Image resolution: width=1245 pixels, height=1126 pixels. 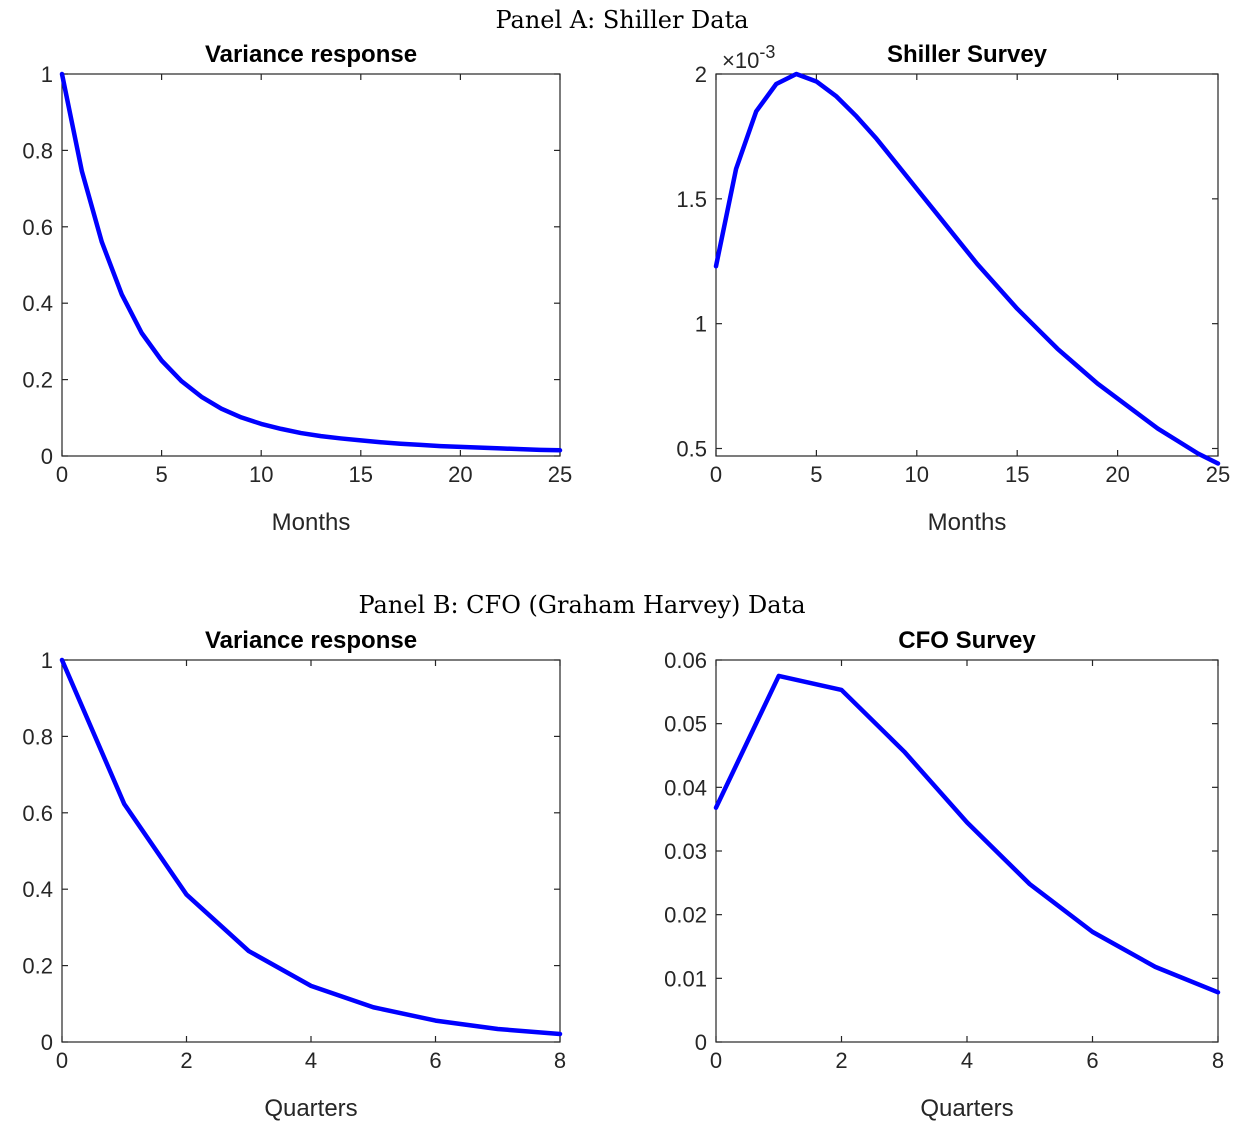 What do you see at coordinates (740, 60) in the screenshot?
I see `y-exponent-base: ×10` at bounding box center [740, 60].